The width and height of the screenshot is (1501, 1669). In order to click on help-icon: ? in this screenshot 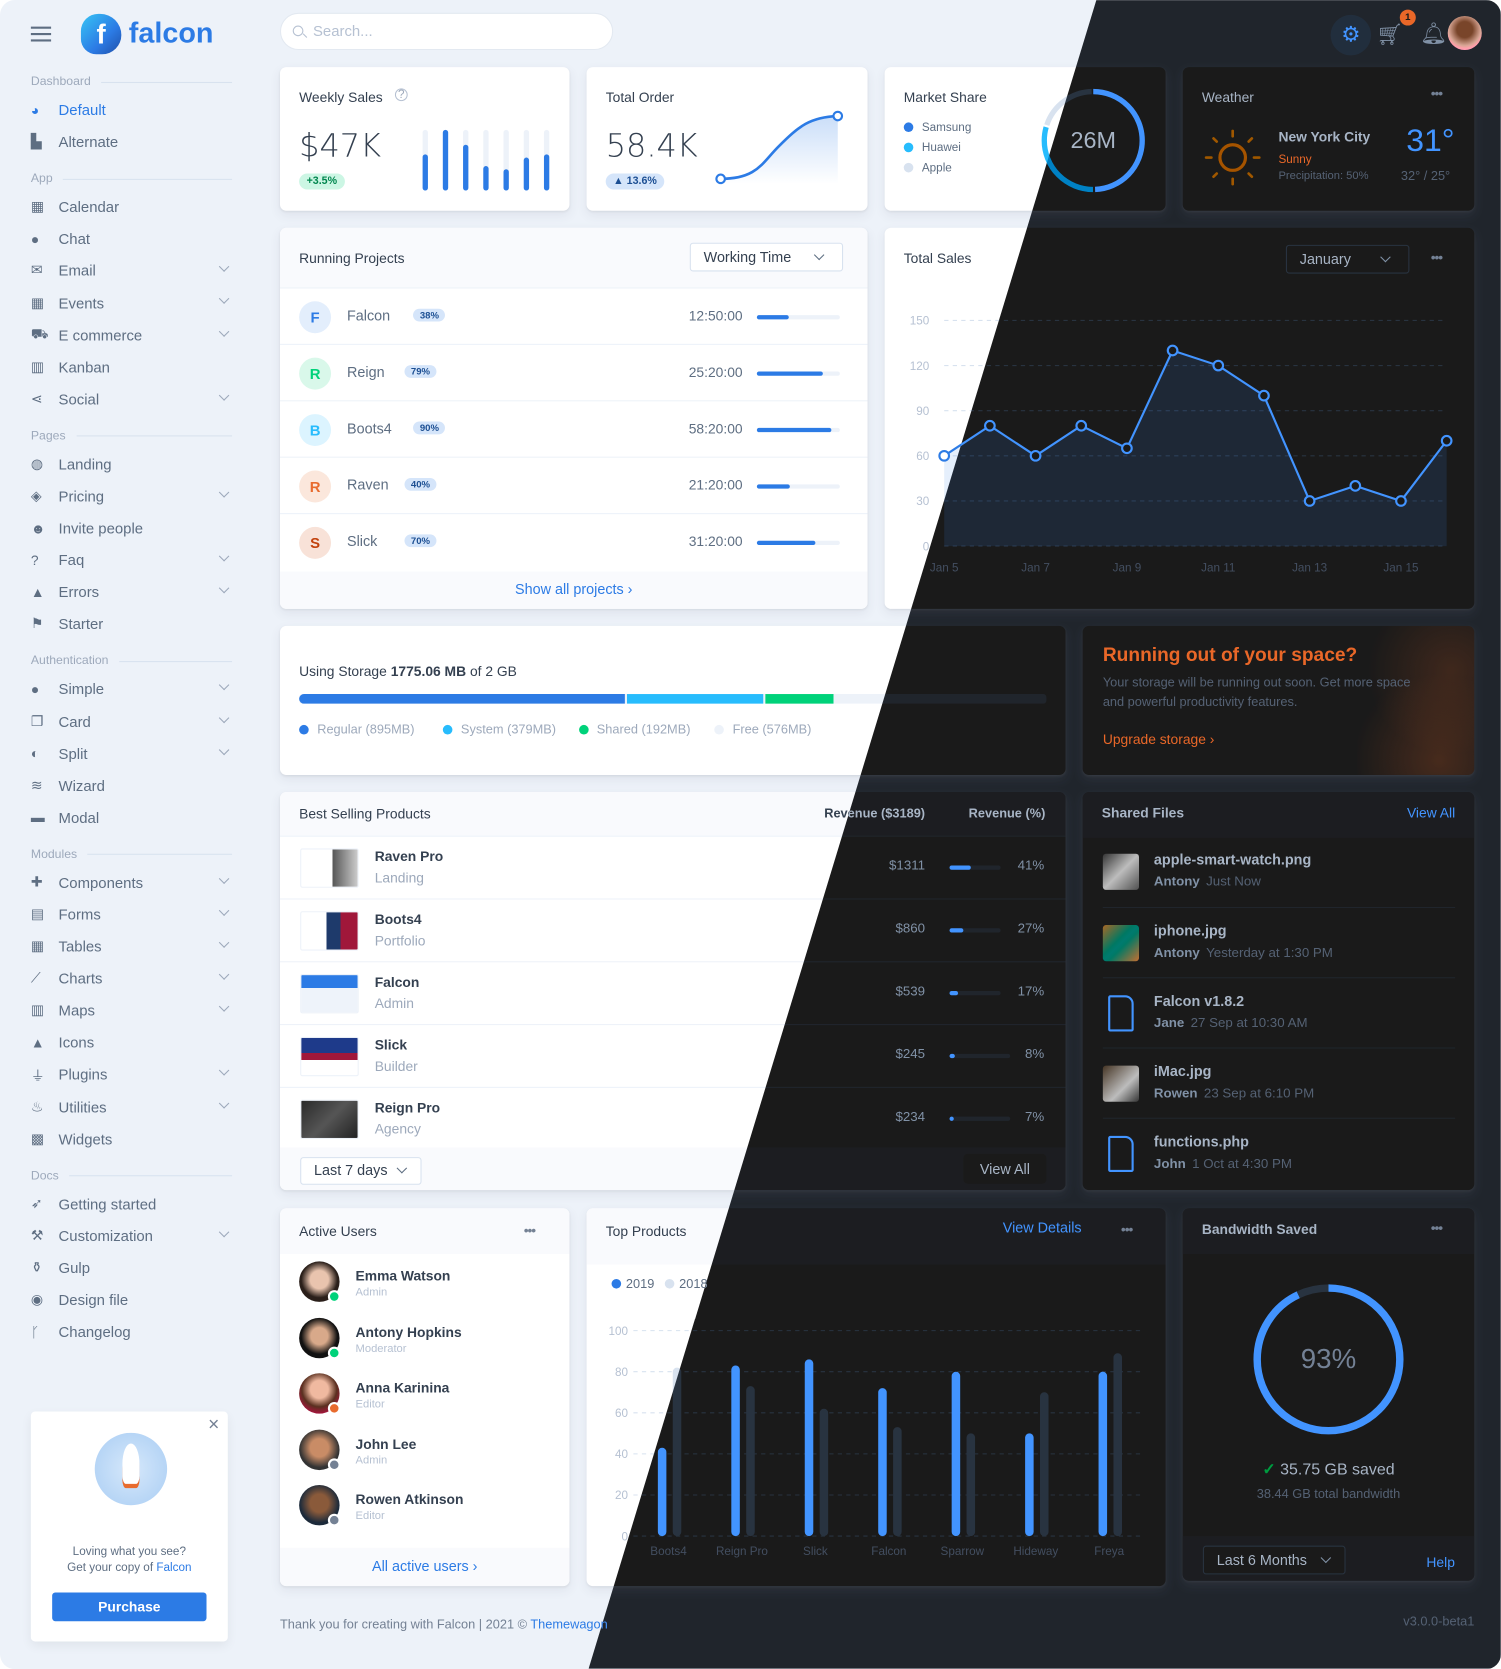, I will do `click(401, 95)`.